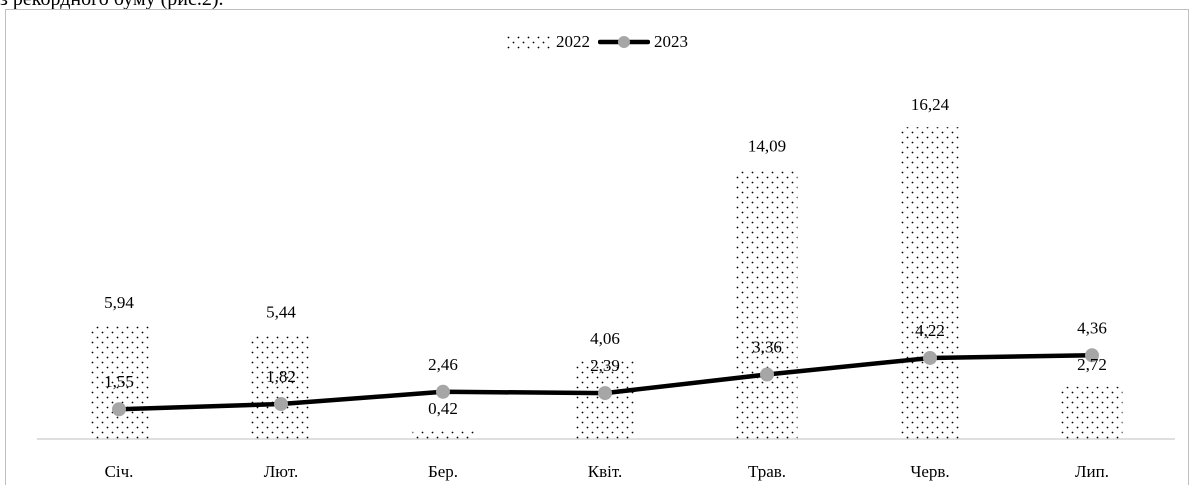 The width and height of the screenshot is (1194, 489). Describe the element at coordinates (767, 346) in the screenshot. I see `point-label-2023-4: 3,36` at that location.